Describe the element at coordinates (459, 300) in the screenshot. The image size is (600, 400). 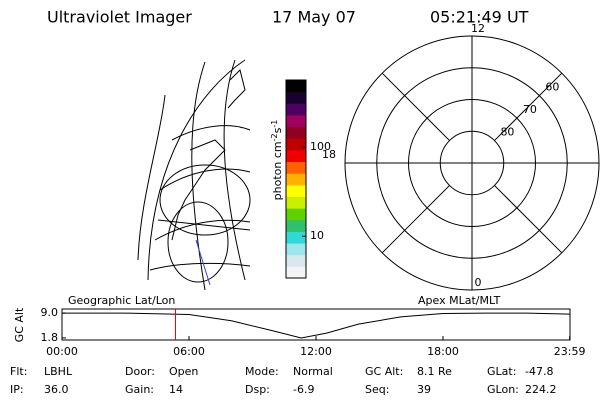
I see `right-label: Apex MLat/MLT` at that location.